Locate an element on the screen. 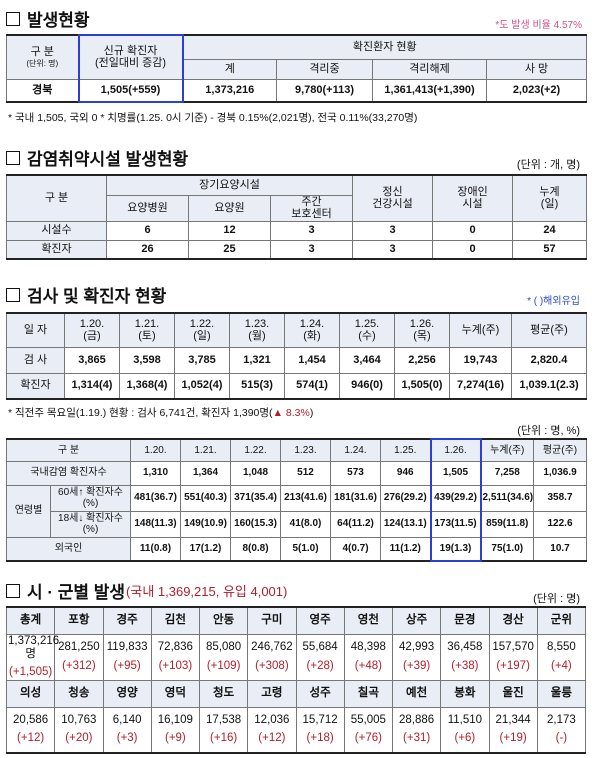 Image resolution: width=592 pixels, height=758 pixels. region-cell: 85,080 (+109) is located at coordinates (223, 657).